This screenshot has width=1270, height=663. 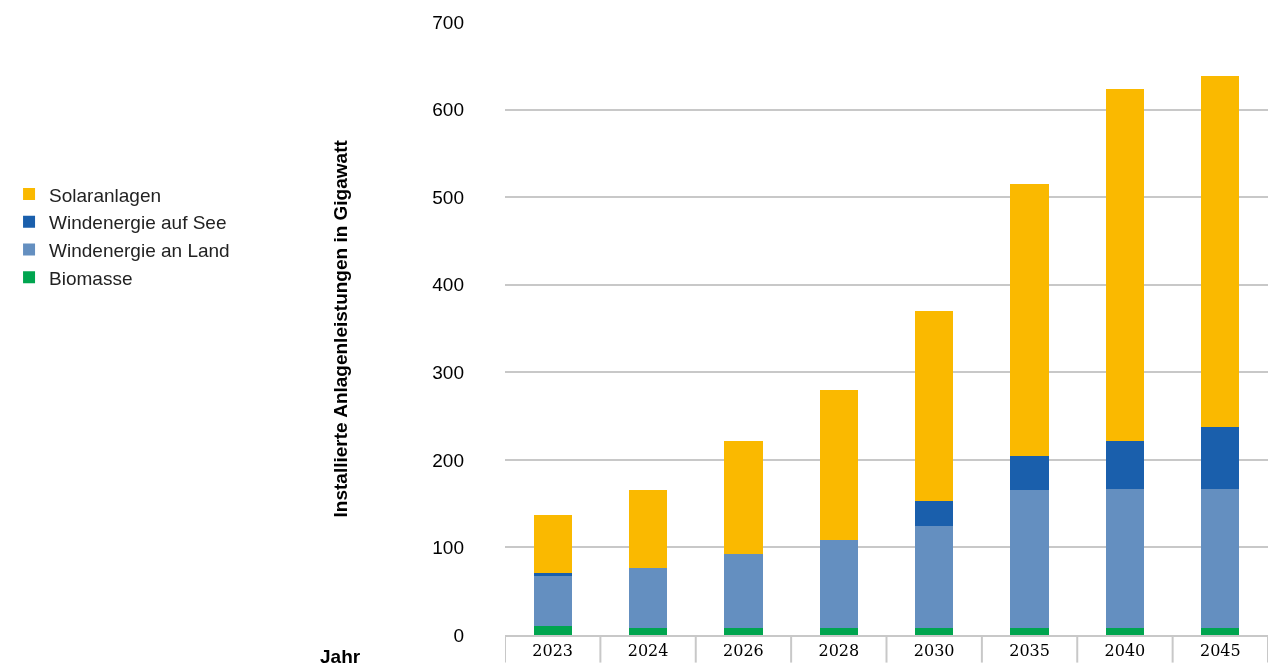 I want to click on x-tick-label: 2045, so click(x=1220, y=651).